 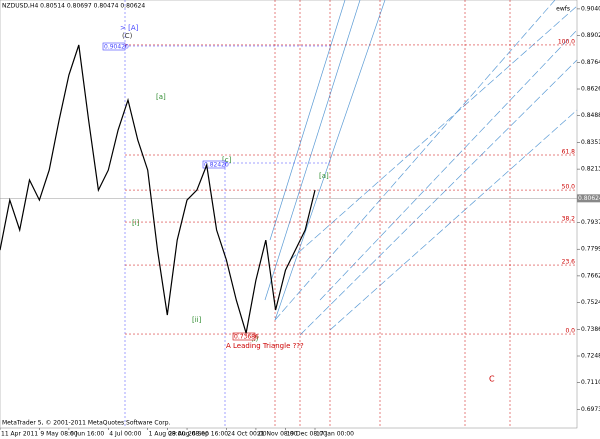 I want to click on annotation: > [A], so click(x=129, y=28).